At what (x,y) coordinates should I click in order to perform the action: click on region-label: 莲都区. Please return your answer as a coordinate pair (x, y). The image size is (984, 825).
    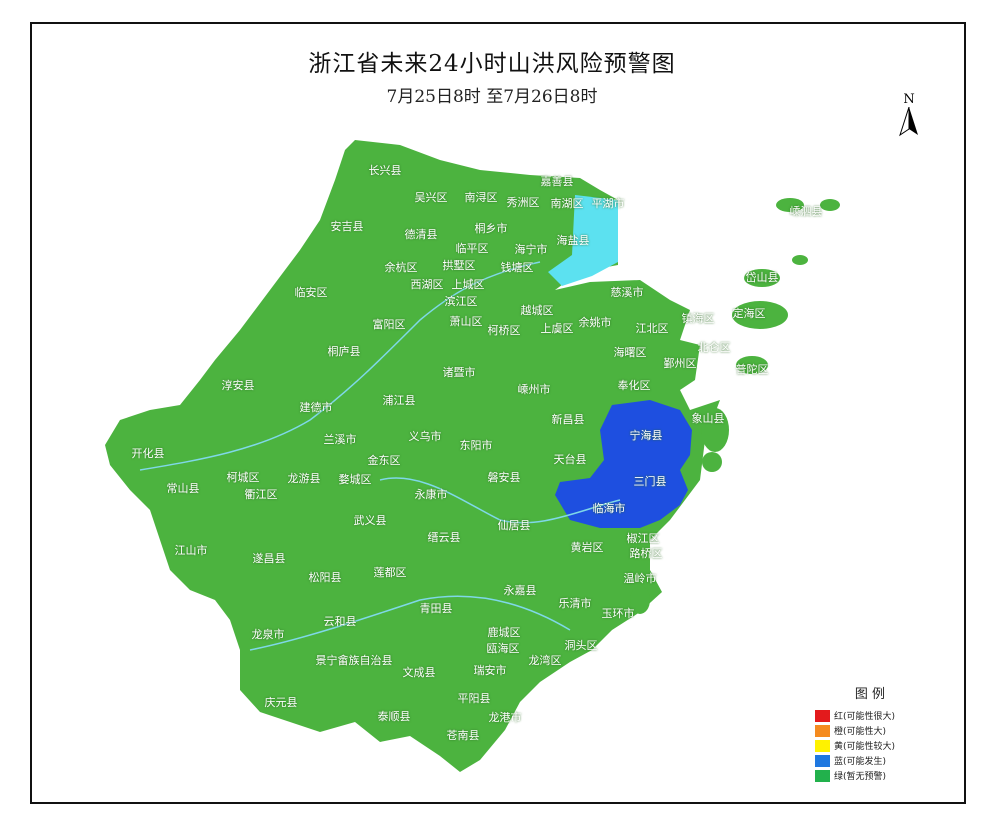
    Looking at the image, I should click on (390, 572).